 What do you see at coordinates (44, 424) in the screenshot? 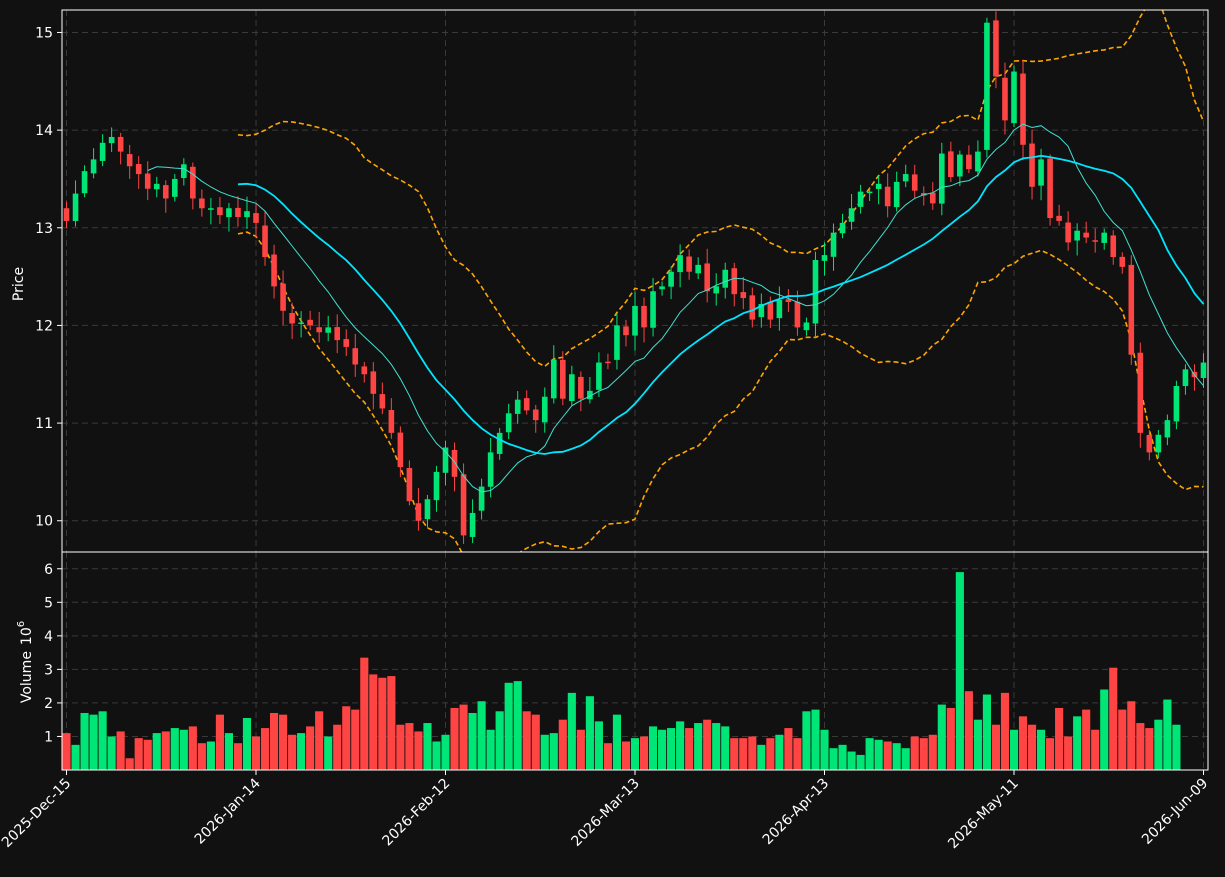
I see `price-y-tick-label: 11` at bounding box center [44, 424].